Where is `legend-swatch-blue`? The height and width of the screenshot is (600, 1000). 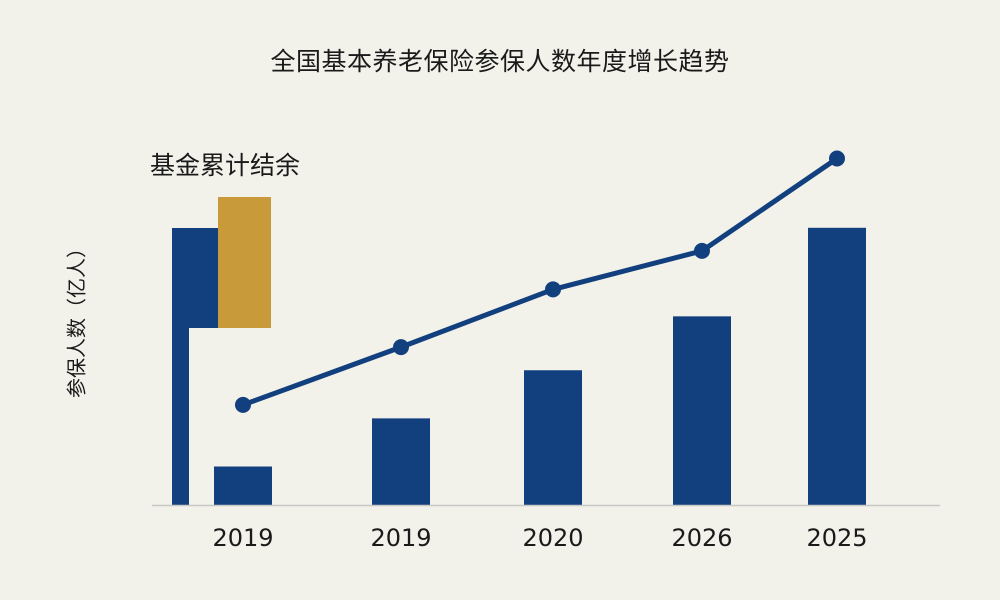
legend-swatch-blue is located at coordinates (195, 278).